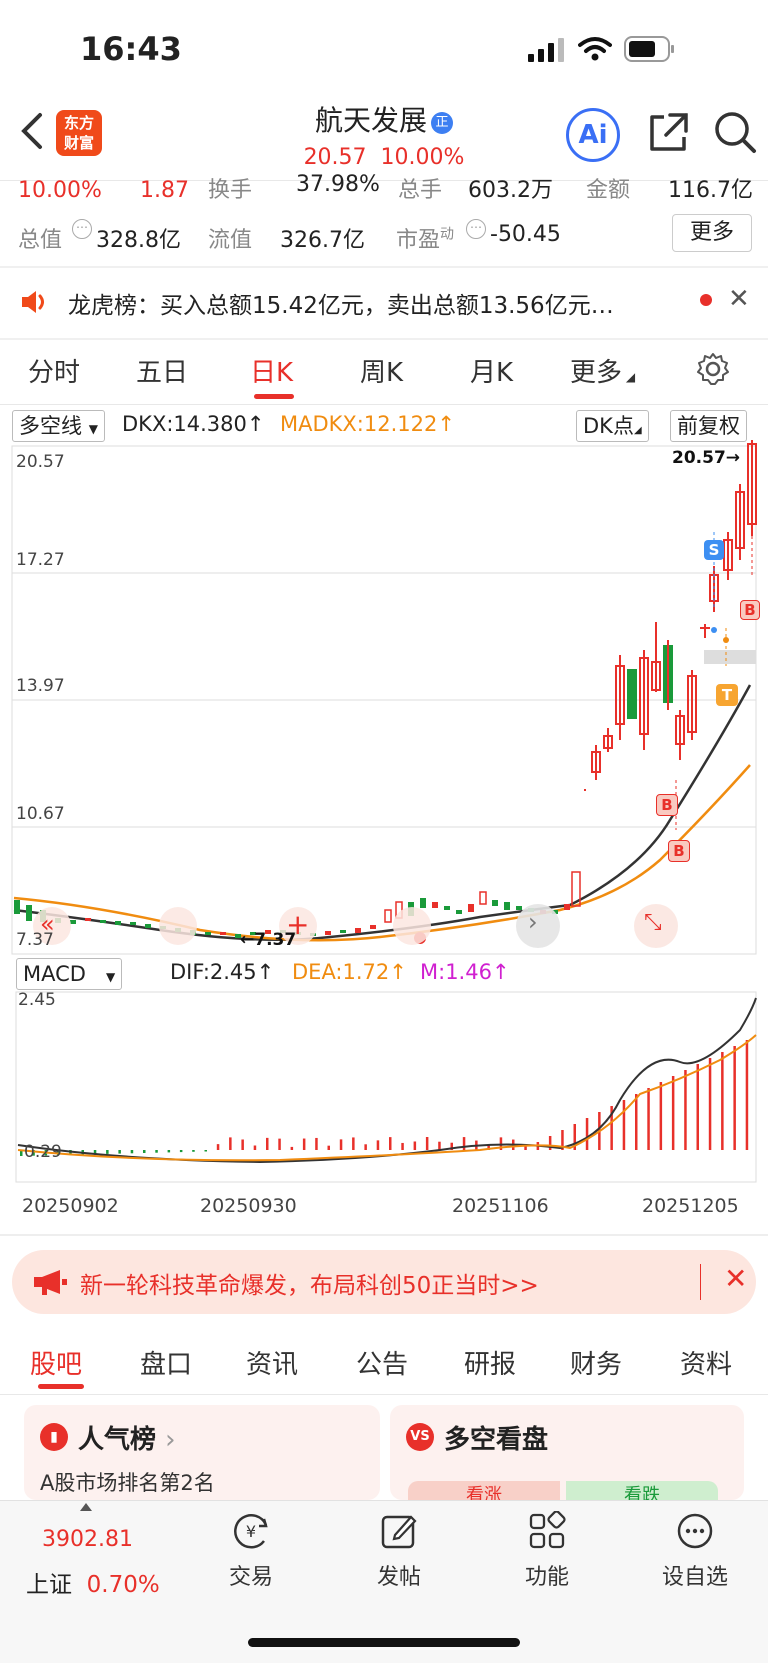 The width and height of the screenshot is (768, 1663). I want to click on longshort-card: VS 多空看盘 看涨 看跌, so click(567, 1453).